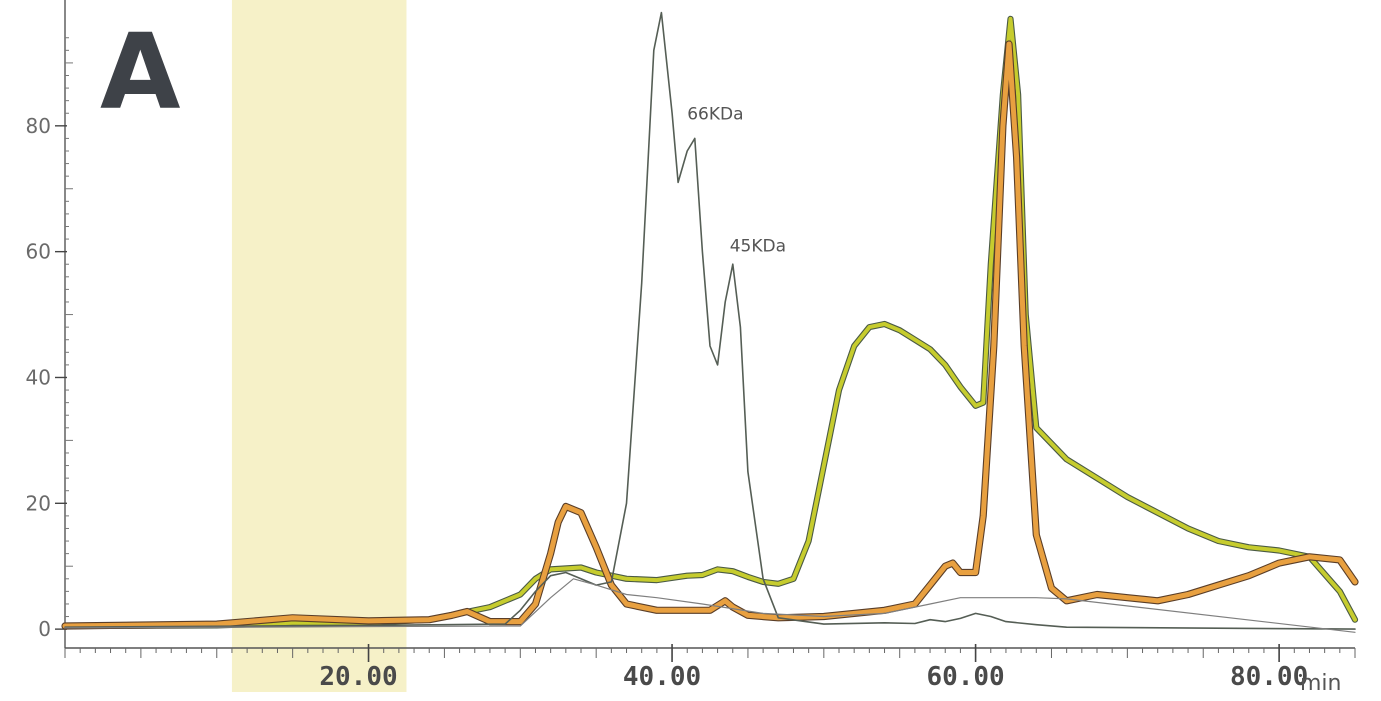 This screenshot has height=701, width=1381. Describe the element at coordinates (1269, 677) in the screenshot. I see `x-tick-label: 80.00` at that location.